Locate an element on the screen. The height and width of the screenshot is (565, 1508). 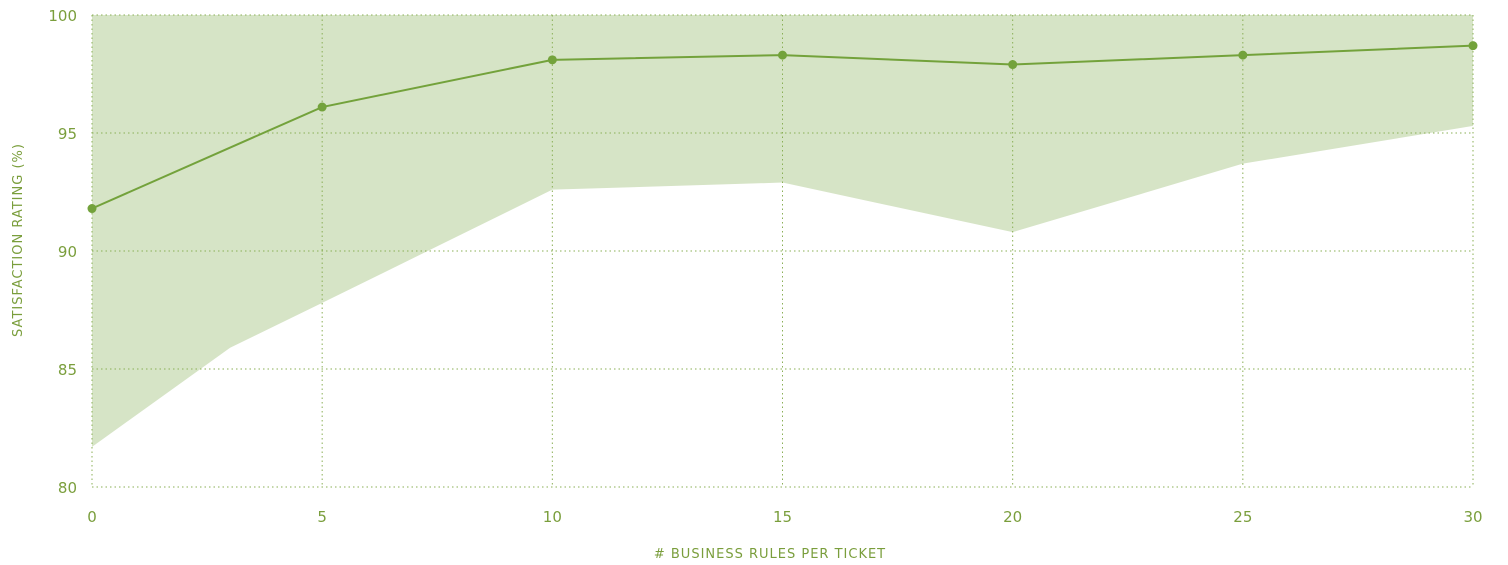
x-tick-label: 15 is located at coordinates (782, 517).